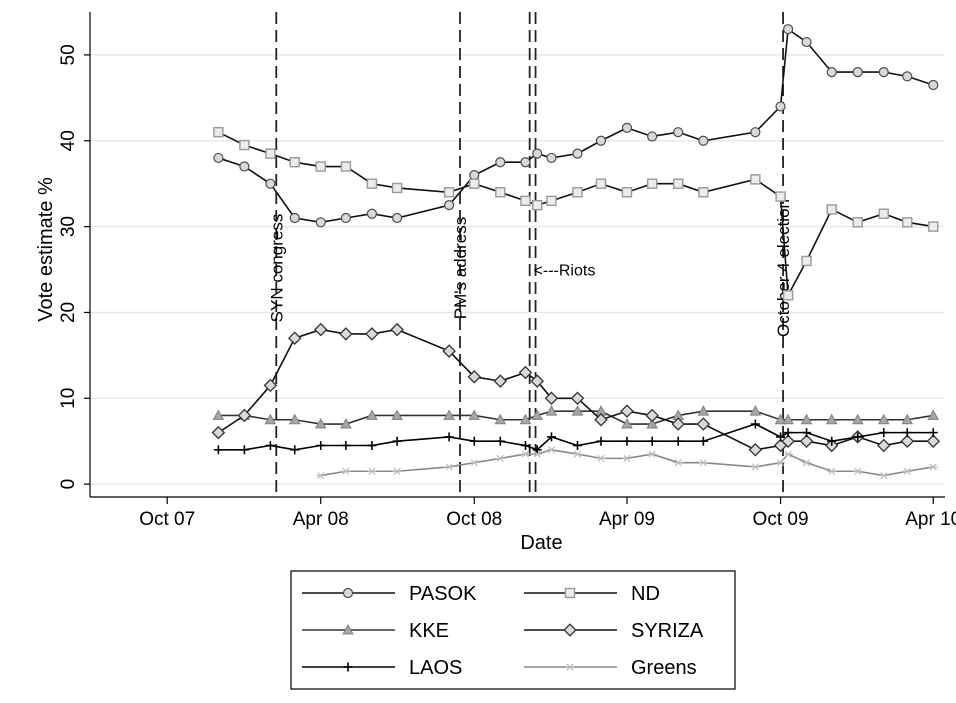 The width and height of the screenshot is (956, 703). What do you see at coordinates (68, 54) in the screenshot?
I see `y-tick-label: 50` at bounding box center [68, 54].